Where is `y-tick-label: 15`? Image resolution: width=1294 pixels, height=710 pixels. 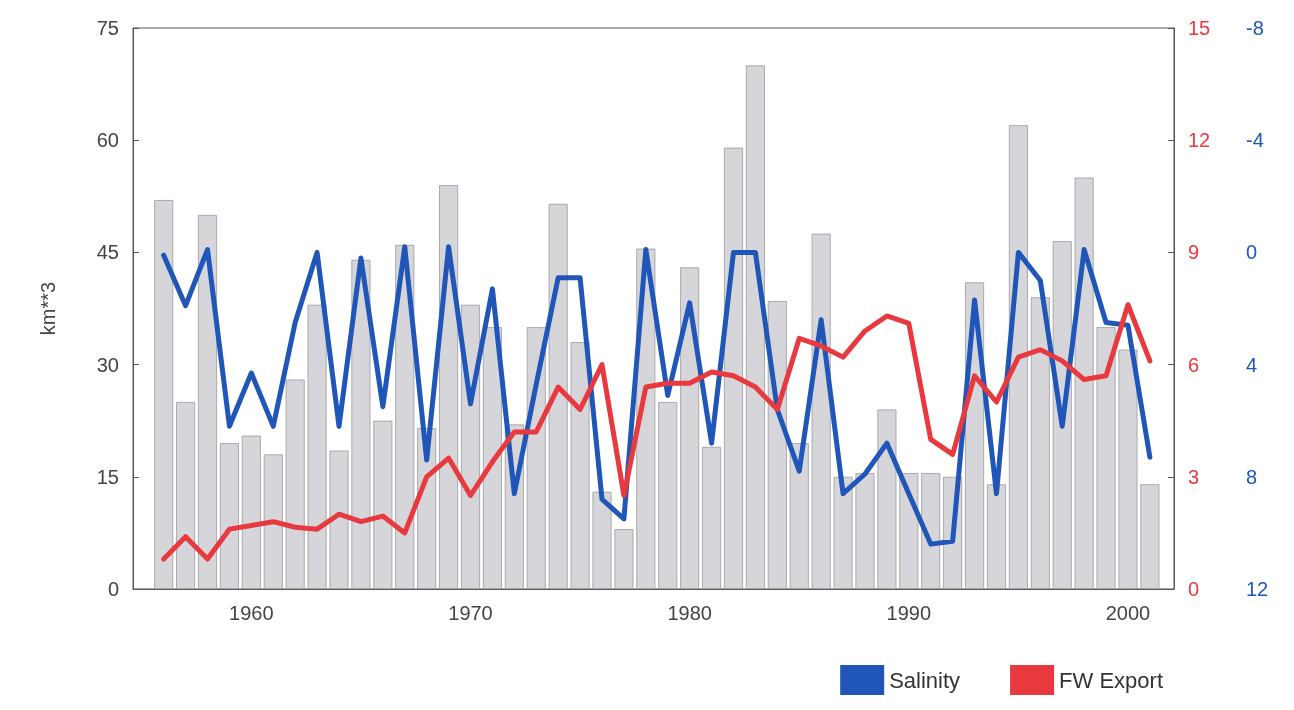 y-tick-label: 15 is located at coordinates (107, 476).